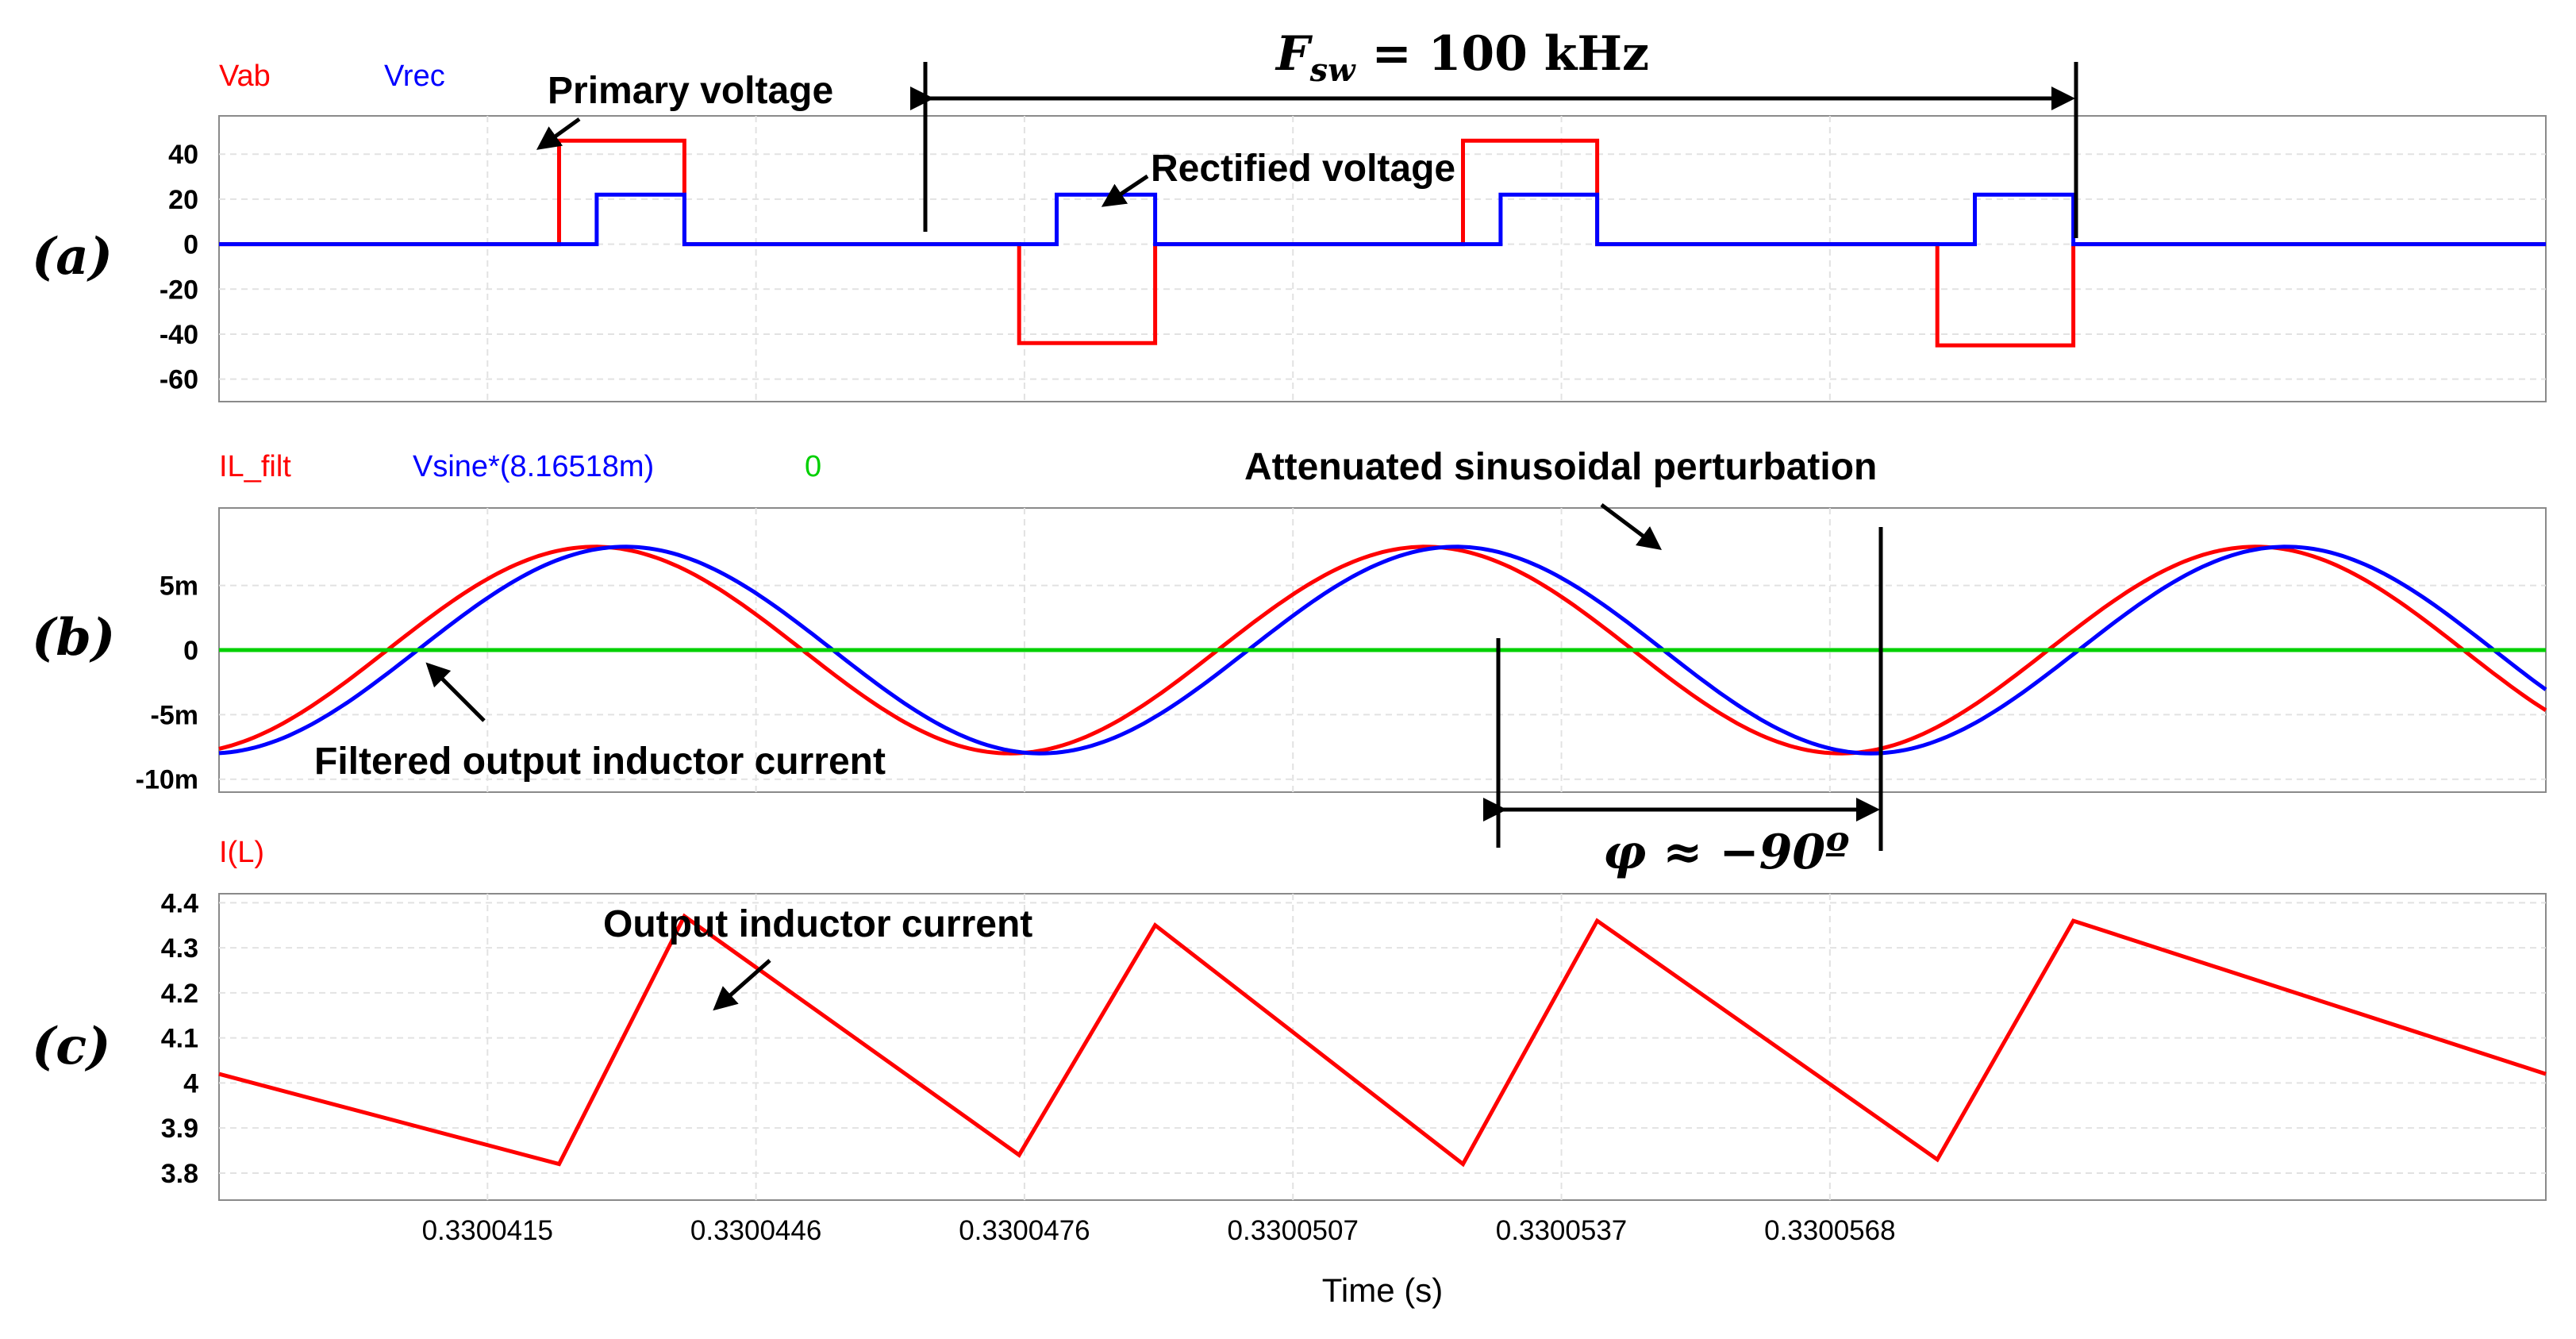 The height and width of the screenshot is (1339, 2576). Describe the element at coordinates (1502, 54) in the screenshot. I see `fsw-value: = 100 kHz` at that location.